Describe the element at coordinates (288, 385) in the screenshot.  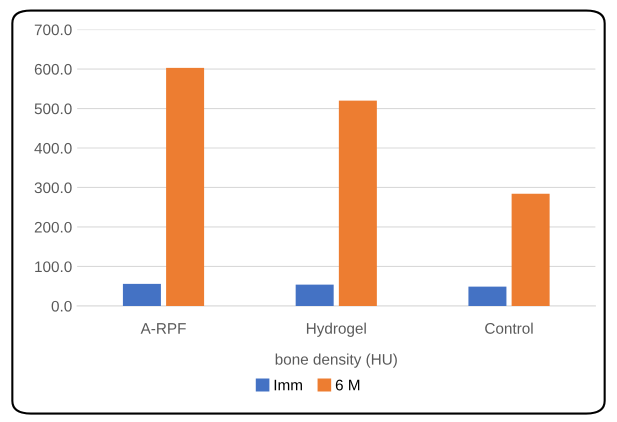
I see `legend-label: Imm` at that location.